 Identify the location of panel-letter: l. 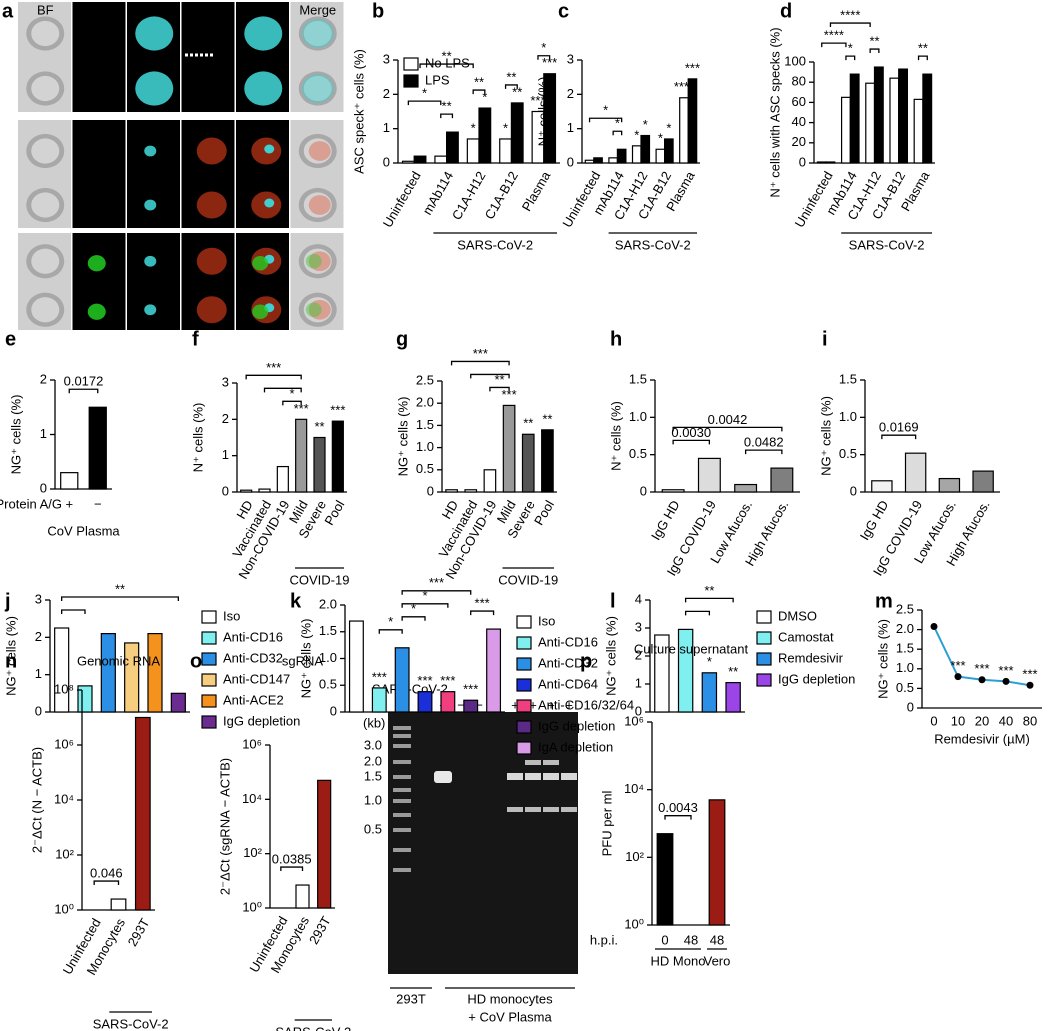
(613, 601).